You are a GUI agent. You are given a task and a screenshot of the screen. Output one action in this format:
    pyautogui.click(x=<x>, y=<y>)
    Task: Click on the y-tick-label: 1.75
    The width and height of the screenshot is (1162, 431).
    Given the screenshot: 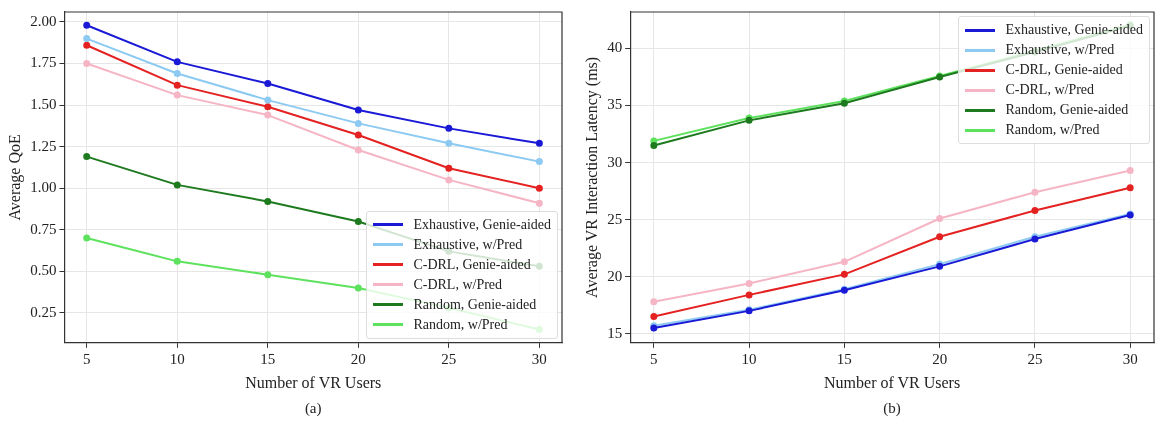 What is the action you would take?
    pyautogui.click(x=43, y=62)
    